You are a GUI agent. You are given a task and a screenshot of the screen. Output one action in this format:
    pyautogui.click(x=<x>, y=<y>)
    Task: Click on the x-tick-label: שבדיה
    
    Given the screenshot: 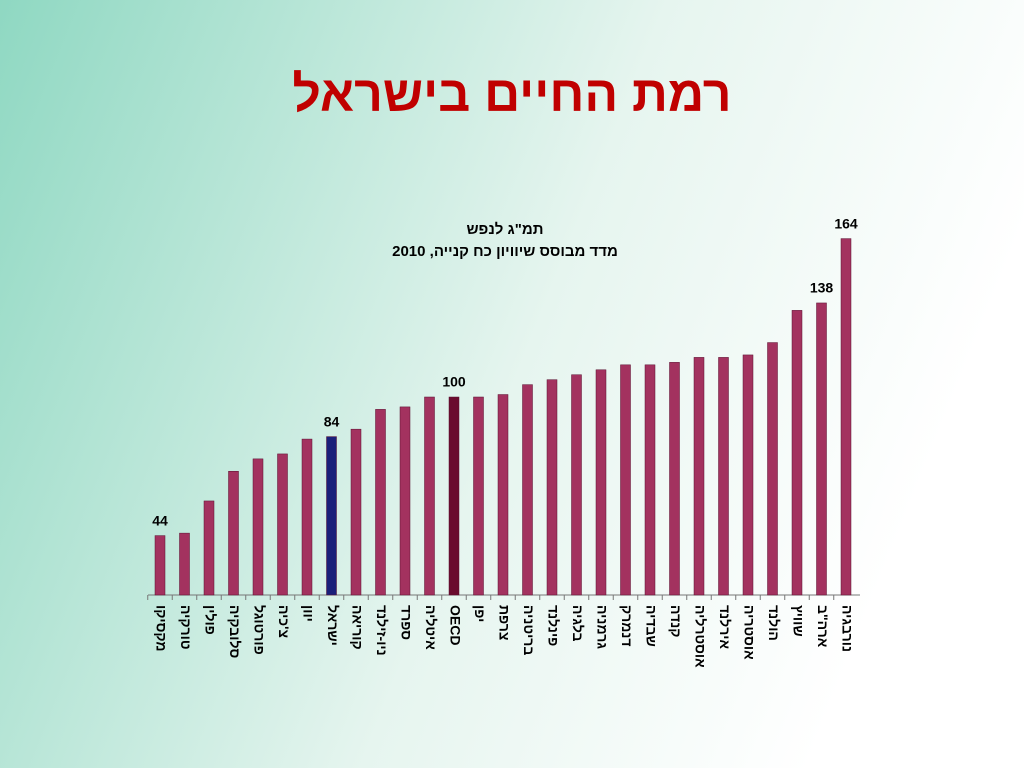 What is the action you would take?
    pyautogui.click(x=651, y=626)
    